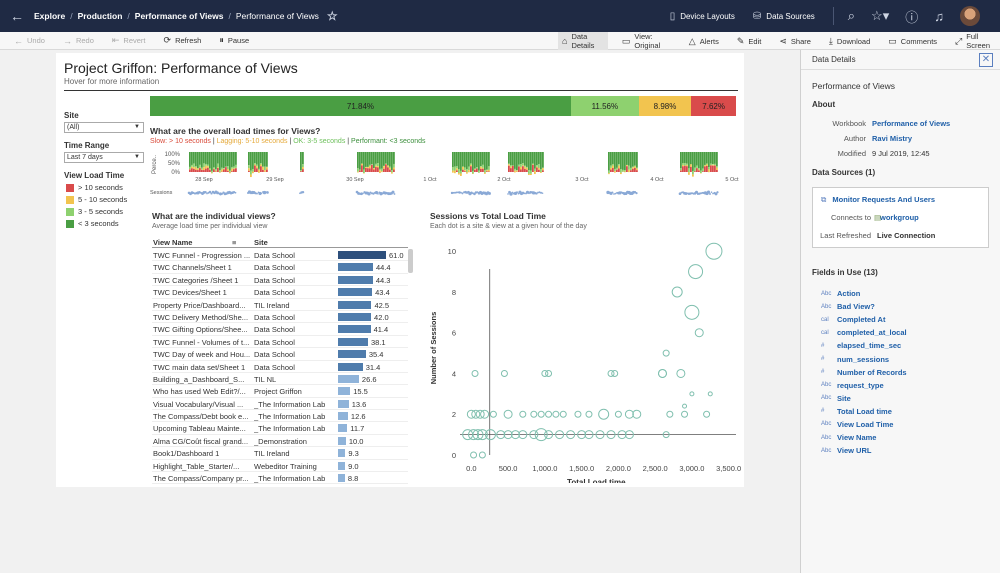  Describe the element at coordinates (280, 280) in the screenshot. I see `table-row: TWC Categories /Sheet 1 Data School 44.3` at that location.